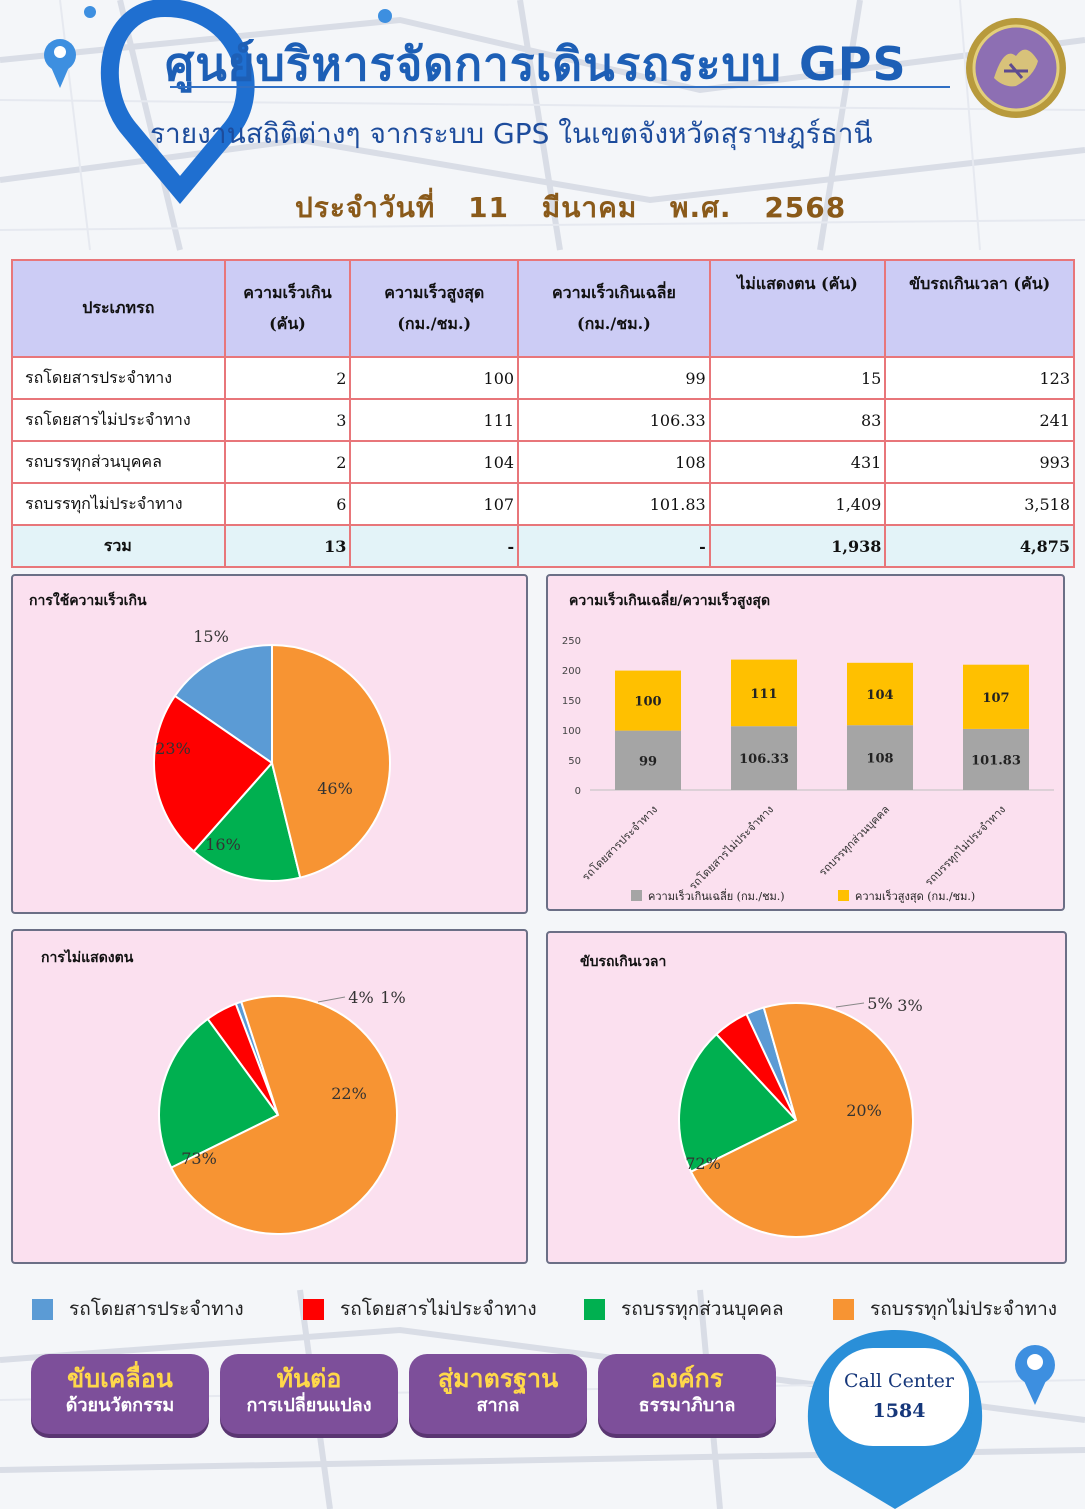 The height and width of the screenshot is (1509, 1085). What do you see at coordinates (899, 1381) in the screenshot?
I see `call-center-label: Call Center` at bounding box center [899, 1381].